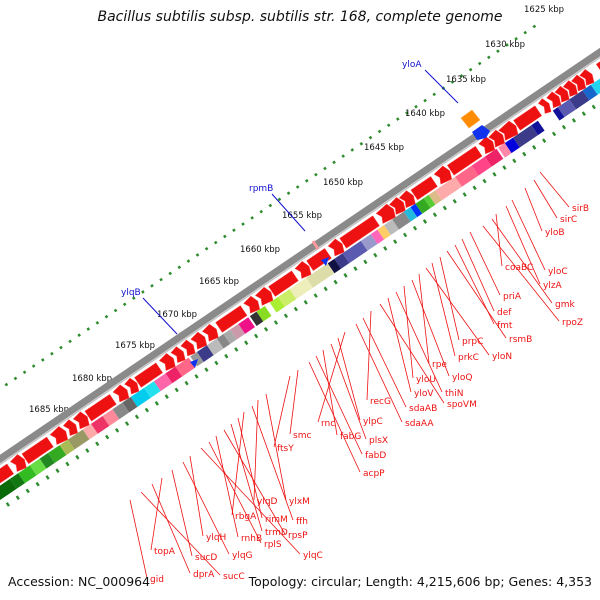  What do you see at coordinates (285, 449) in the screenshot?
I see `gene-label-forward: ftsY` at bounding box center [285, 449].